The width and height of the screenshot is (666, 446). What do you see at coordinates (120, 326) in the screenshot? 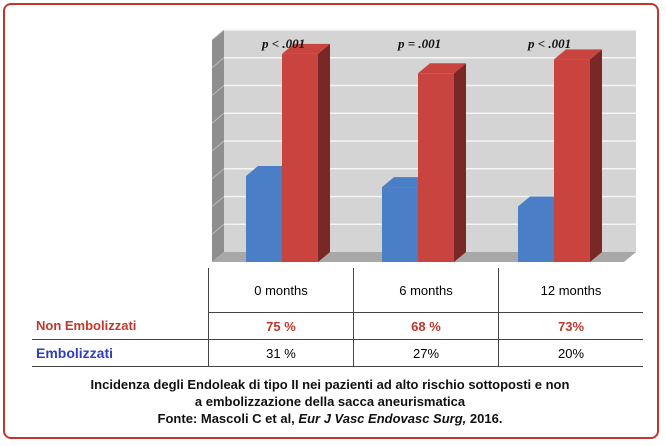
I see `legend-label-non-embolizzati: Non Embolizzati` at bounding box center [120, 326].